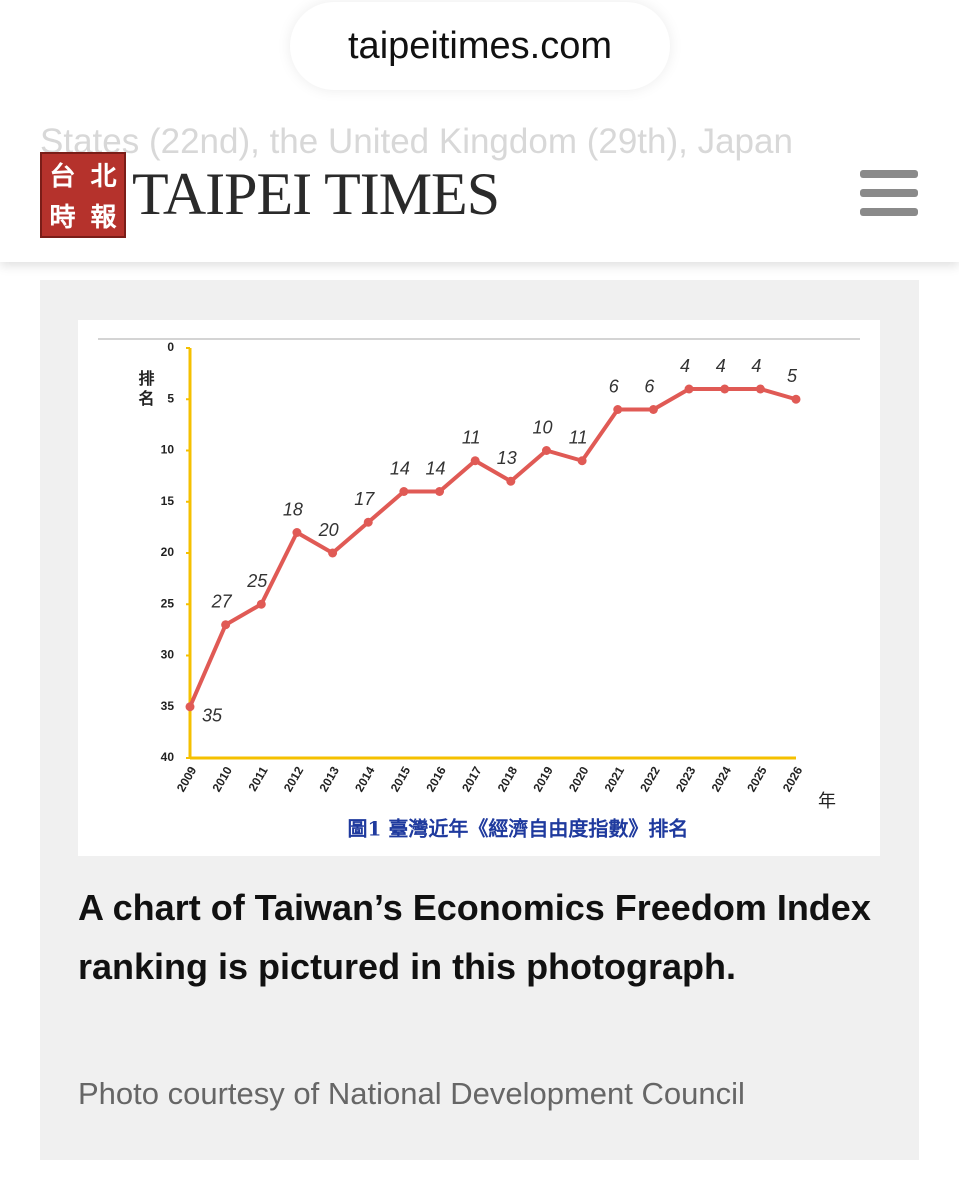 The image size is (959, 1200). Describe the element at coordinates (222, 602) in the screenshot. I see `data-label: 27` at that location.